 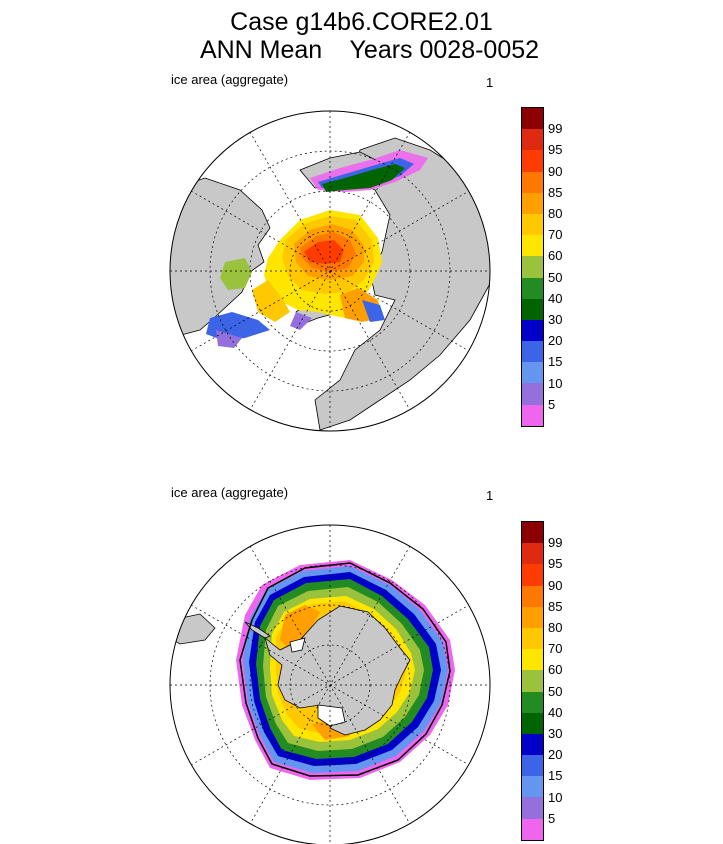 What do you see at coordinates (271, 301) in the screenshot?
I see `ice-baffin` at bounding box center [271, 301].